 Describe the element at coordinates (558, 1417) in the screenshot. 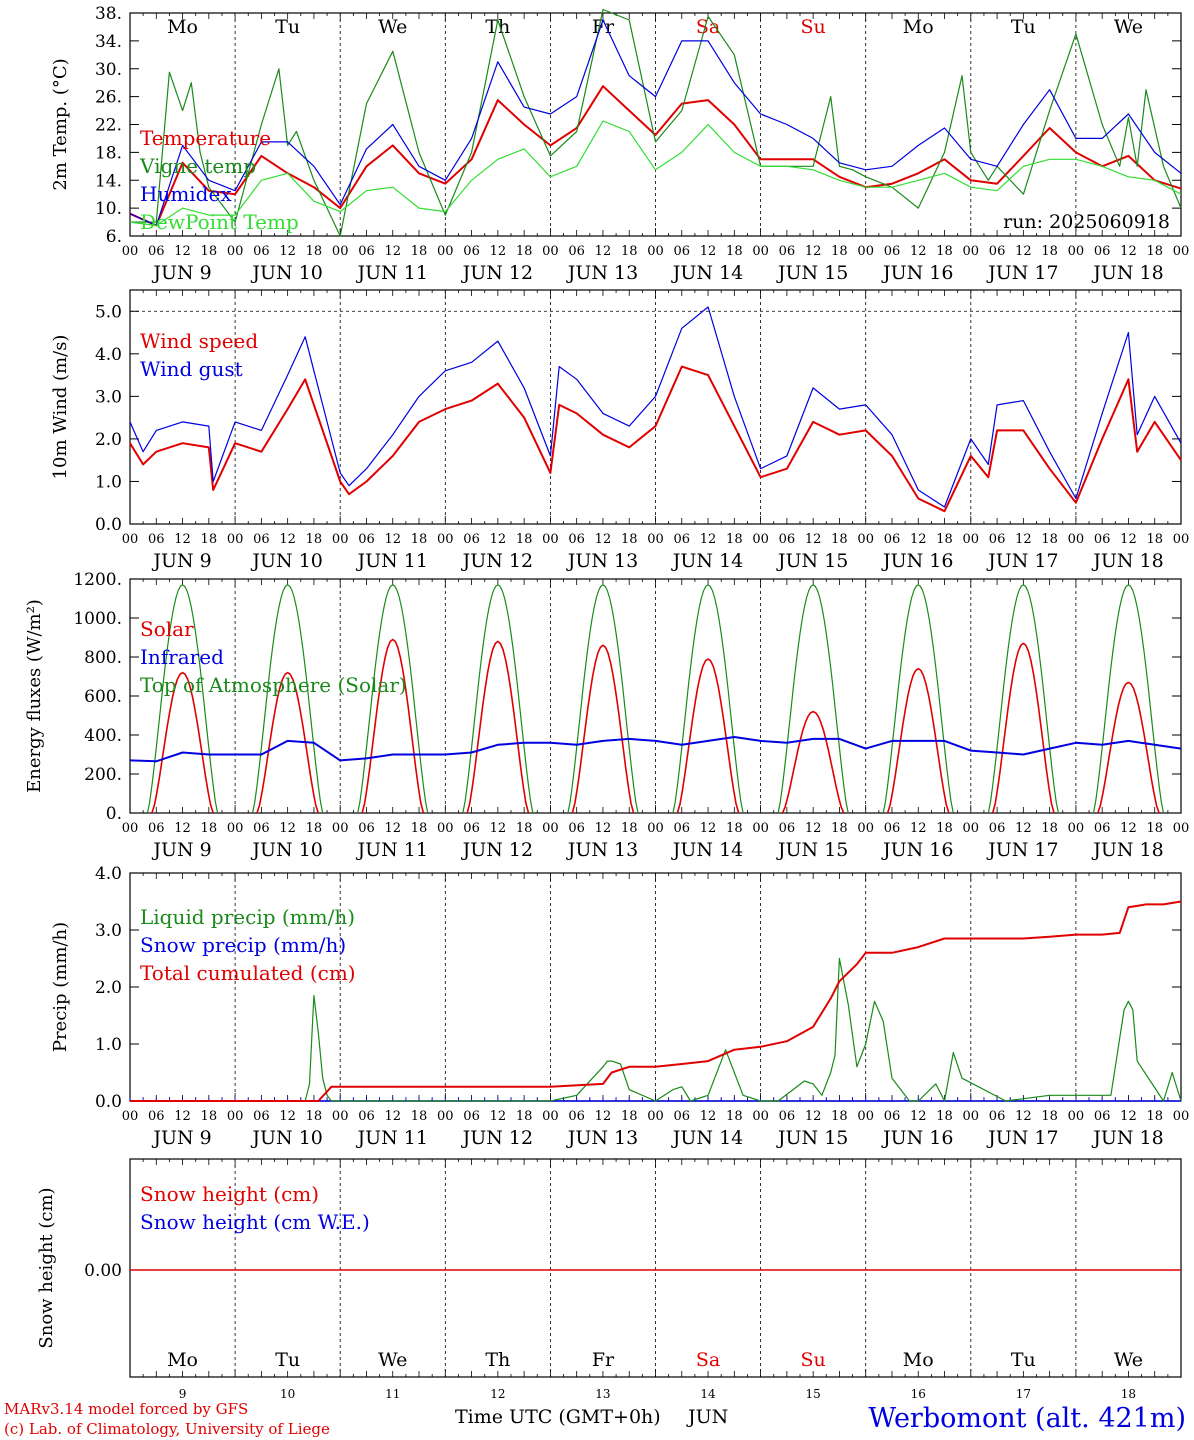

I see `x-axis-label: Time UTC (GMT+0h)` at that location.